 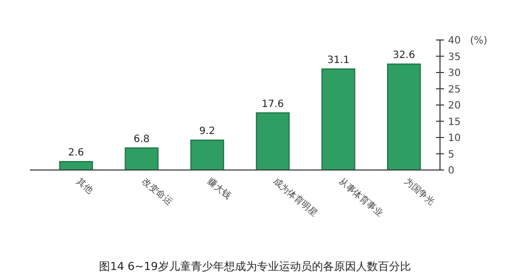 What do you see at coordinates (255, 266) in the screenshot?
I see `text: 图14 6~19岁儿童青少年想成为专业运动员的各原因人数百分比` at bounding box center [255, 266].